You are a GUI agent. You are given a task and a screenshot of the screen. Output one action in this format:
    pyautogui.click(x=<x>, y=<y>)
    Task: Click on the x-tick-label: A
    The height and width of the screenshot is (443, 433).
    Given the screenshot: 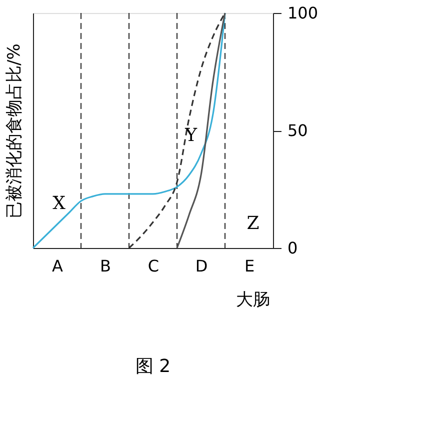 What is the action you would take?
    pyautogui.click(x=58, y=266)
    